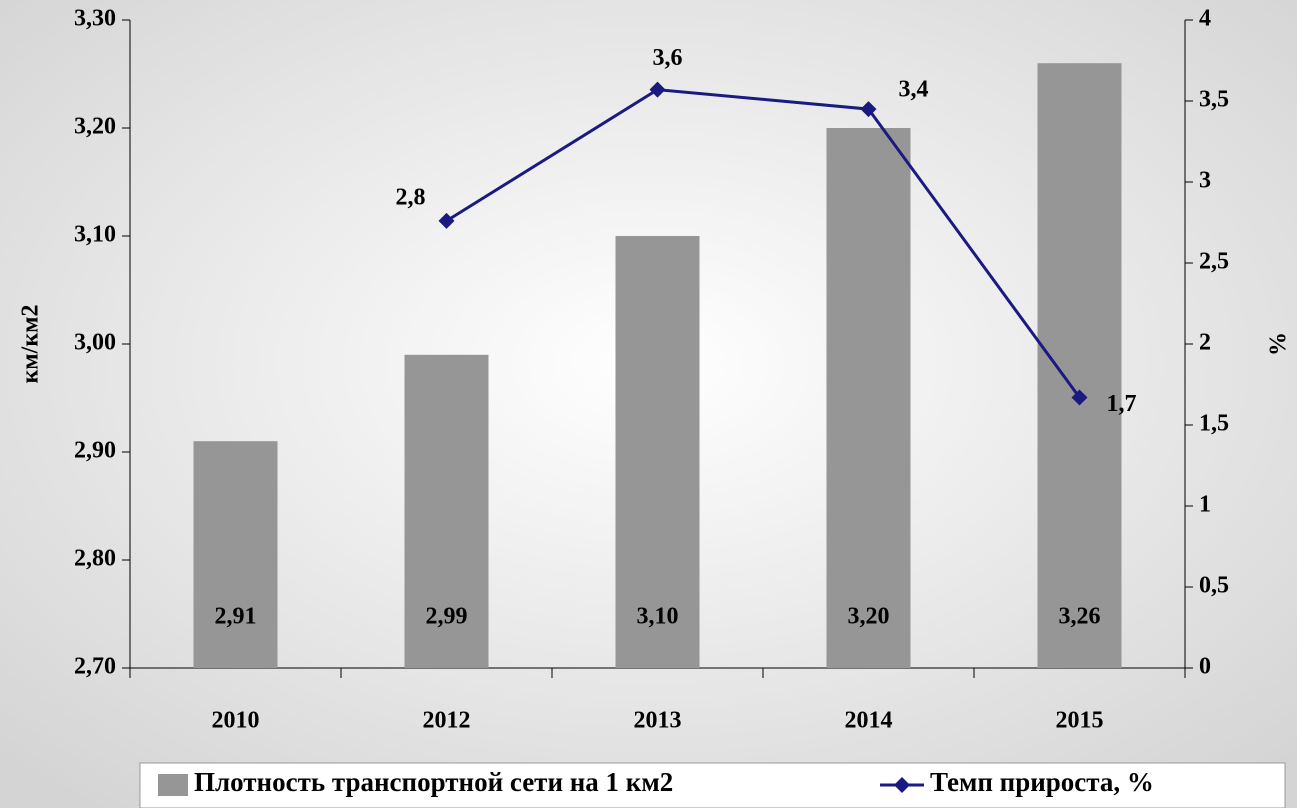 The height and width of the screenshot is (808, 1297). What do you see at coordinates (95, 343) in the screenshot?
I see `y-tick-label: 3,00` at bounding box center [95, 343].